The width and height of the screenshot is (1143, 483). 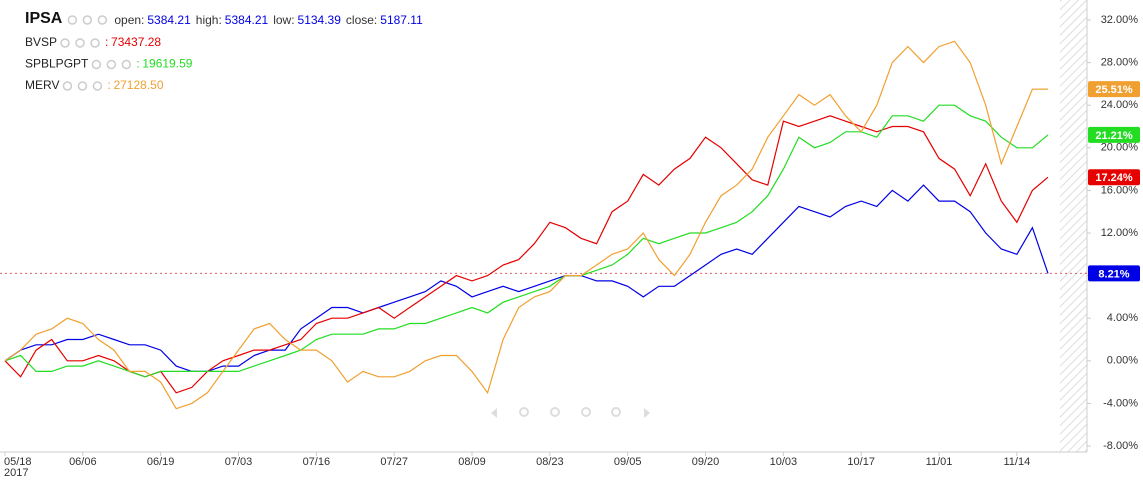 What do you see at coordinates (1120, 403) in the screenshot?
I see `y-tick-label: -4.00%` at bounding box center [1120, 403].